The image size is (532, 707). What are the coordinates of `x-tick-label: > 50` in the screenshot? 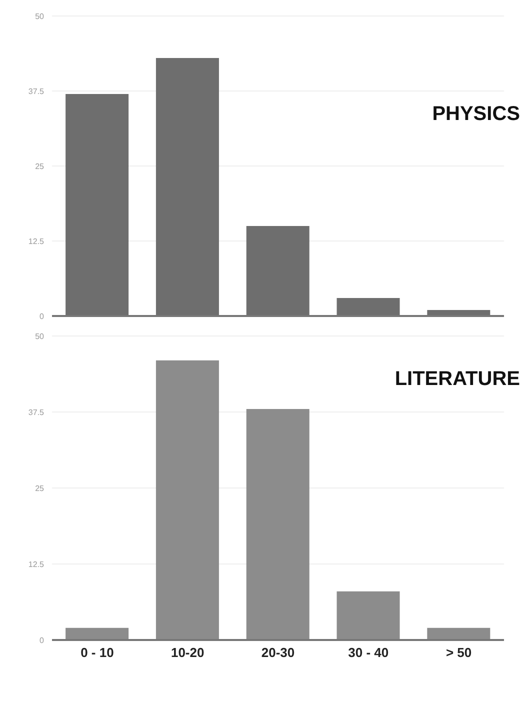 It's located at (459, 652).